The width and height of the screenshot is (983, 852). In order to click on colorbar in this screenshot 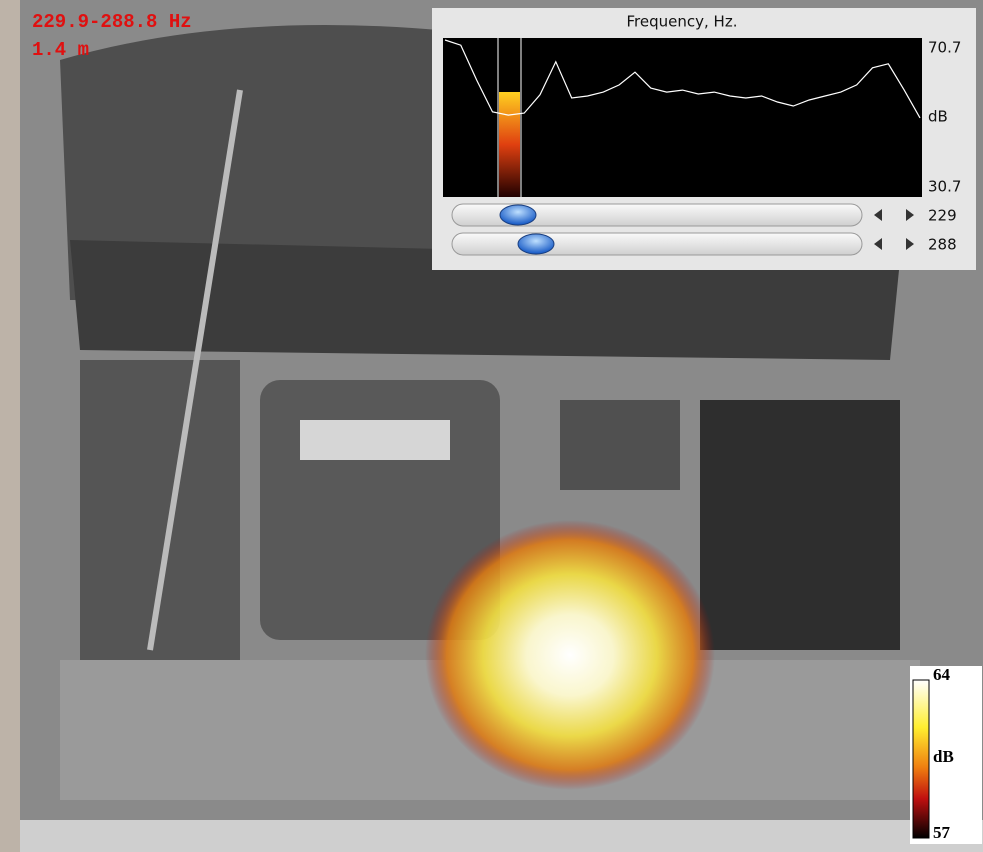, I will do `click(921, 759)`.